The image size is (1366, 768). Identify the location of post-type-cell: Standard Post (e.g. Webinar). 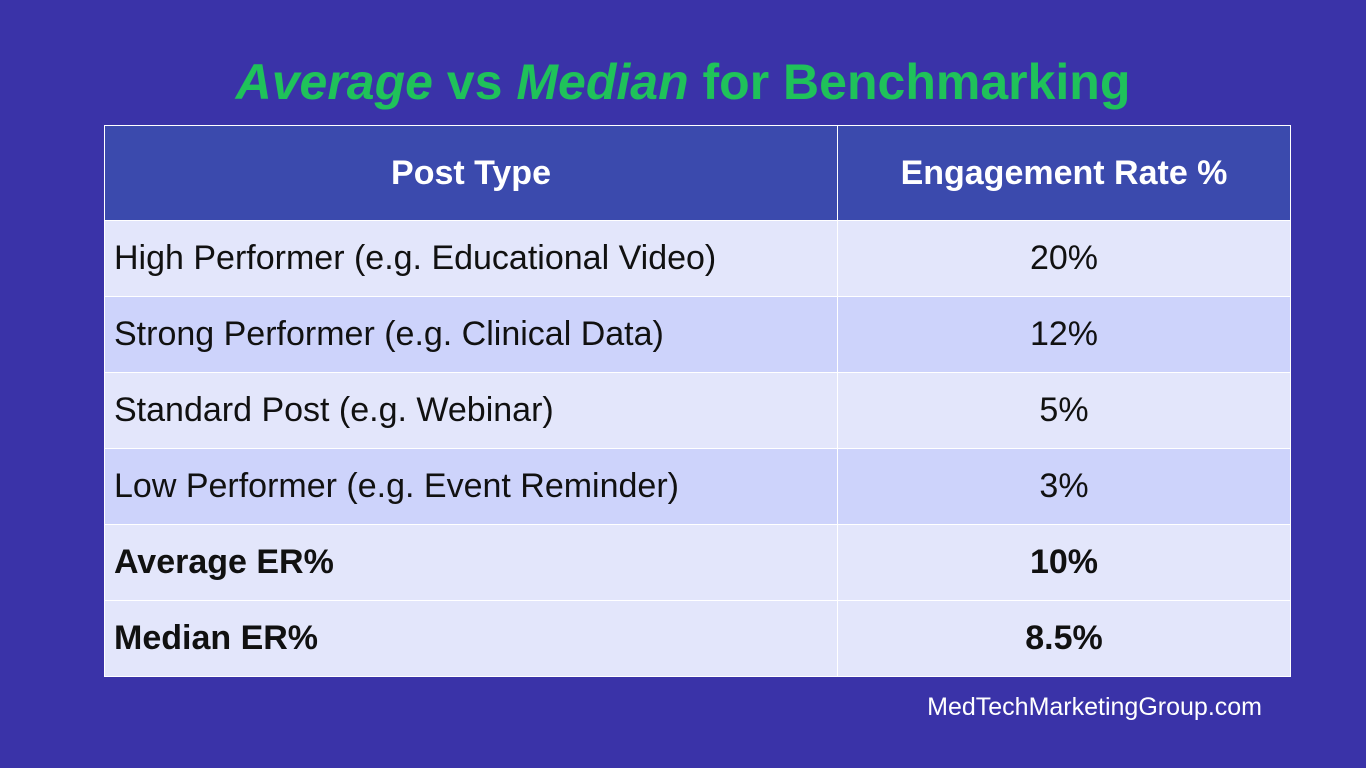
(471, 410).